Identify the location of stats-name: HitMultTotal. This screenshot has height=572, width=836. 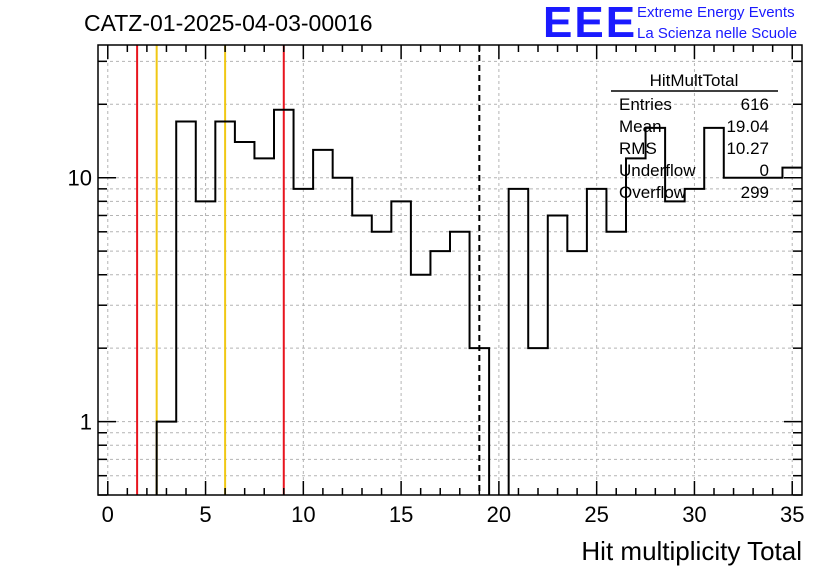
(694, 80).